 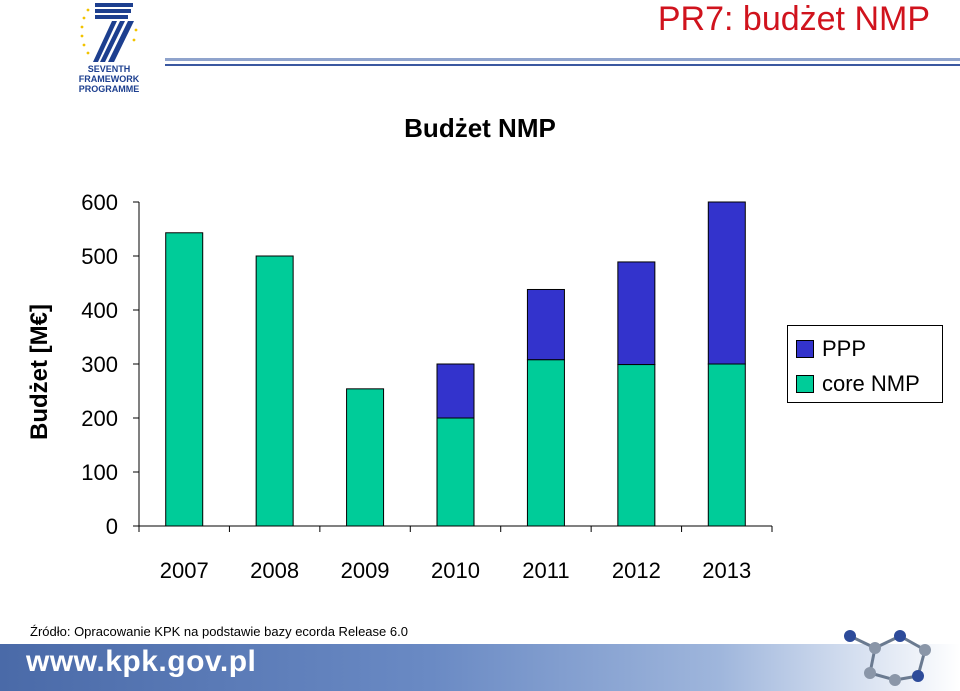 I want to click on x-tick-label-2008: 2008, so click(x=274, y=570).